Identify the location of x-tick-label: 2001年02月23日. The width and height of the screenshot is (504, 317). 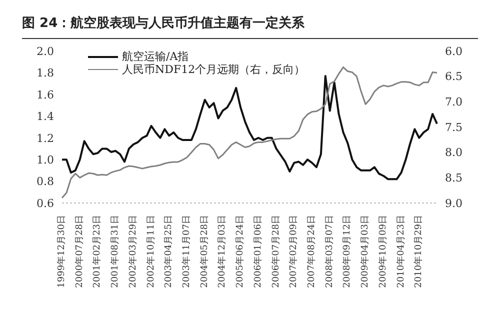
(97, 251).